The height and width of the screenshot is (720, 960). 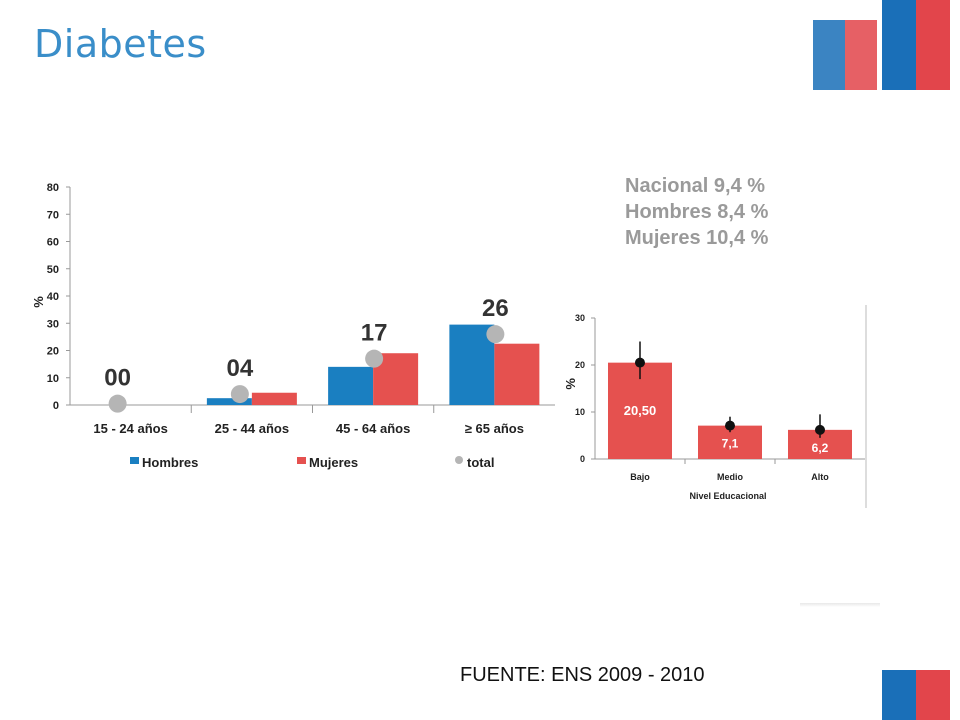 What do you see at coordinates (730, 477) in the screenshot?
I see `x-tick-label: Medio` at bounding box center [730, 477].